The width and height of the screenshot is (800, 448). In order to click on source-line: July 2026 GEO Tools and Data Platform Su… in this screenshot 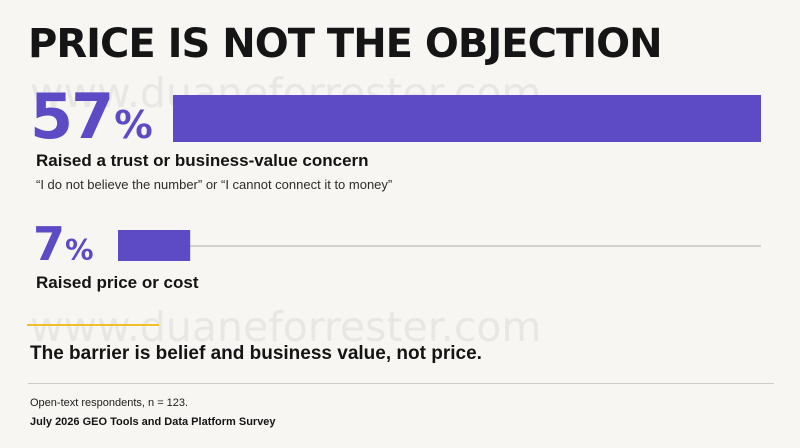, I will do `click(153, 422)`.